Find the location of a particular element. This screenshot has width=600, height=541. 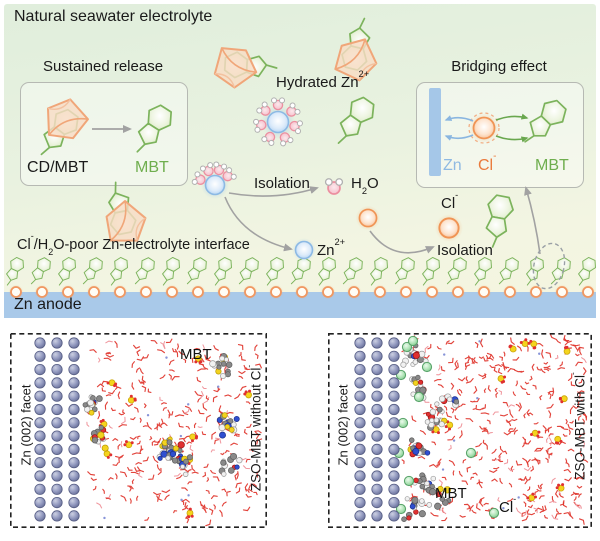

bridging-effect-box is located at coordinates (500, 135).